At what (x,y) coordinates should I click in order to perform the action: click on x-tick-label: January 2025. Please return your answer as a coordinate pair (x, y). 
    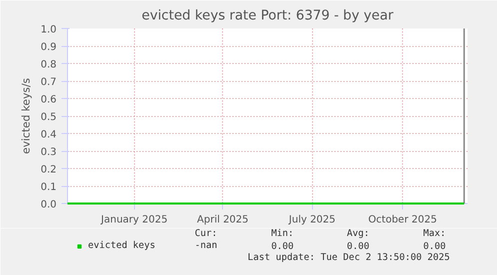
    Looking at the image, I should click on (134, 220).